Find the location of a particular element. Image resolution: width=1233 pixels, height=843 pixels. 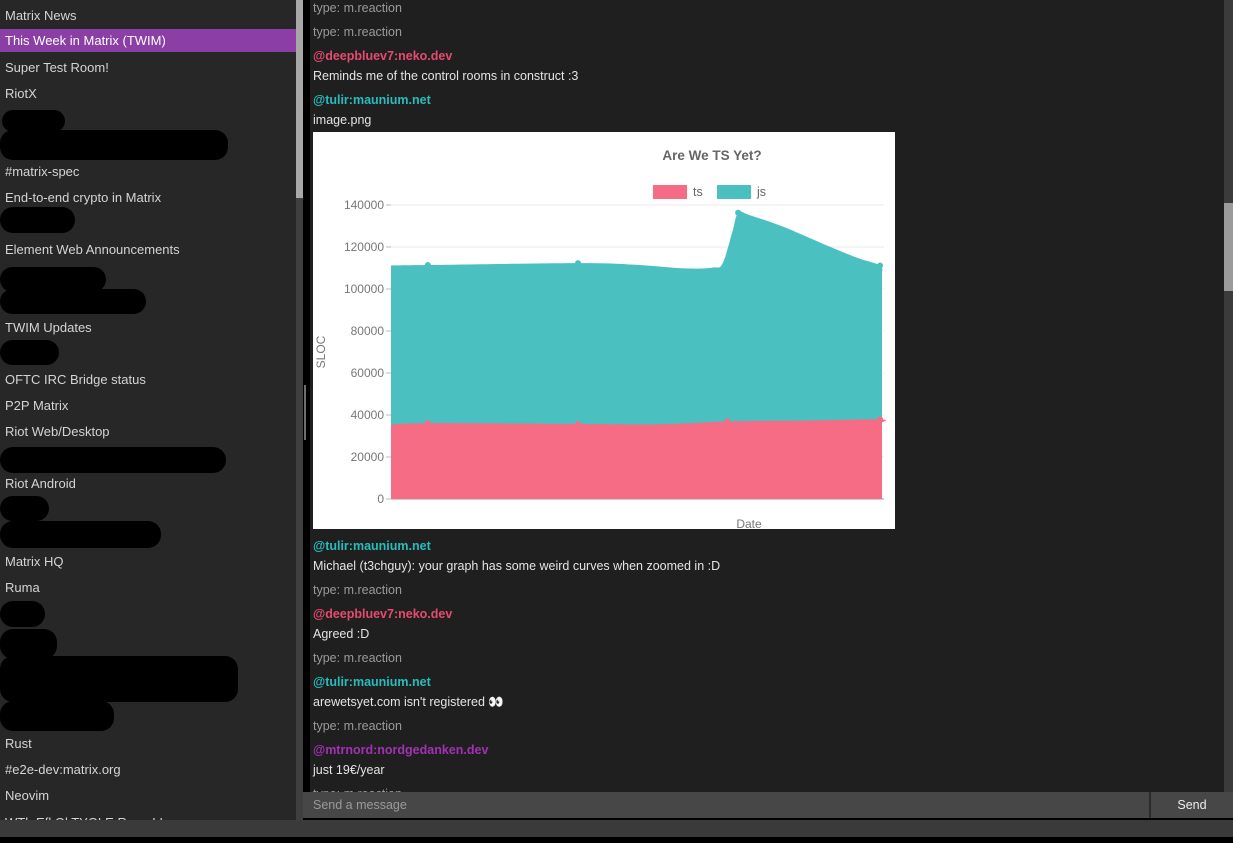

svg-text: js is located at coordinates (761, 192).